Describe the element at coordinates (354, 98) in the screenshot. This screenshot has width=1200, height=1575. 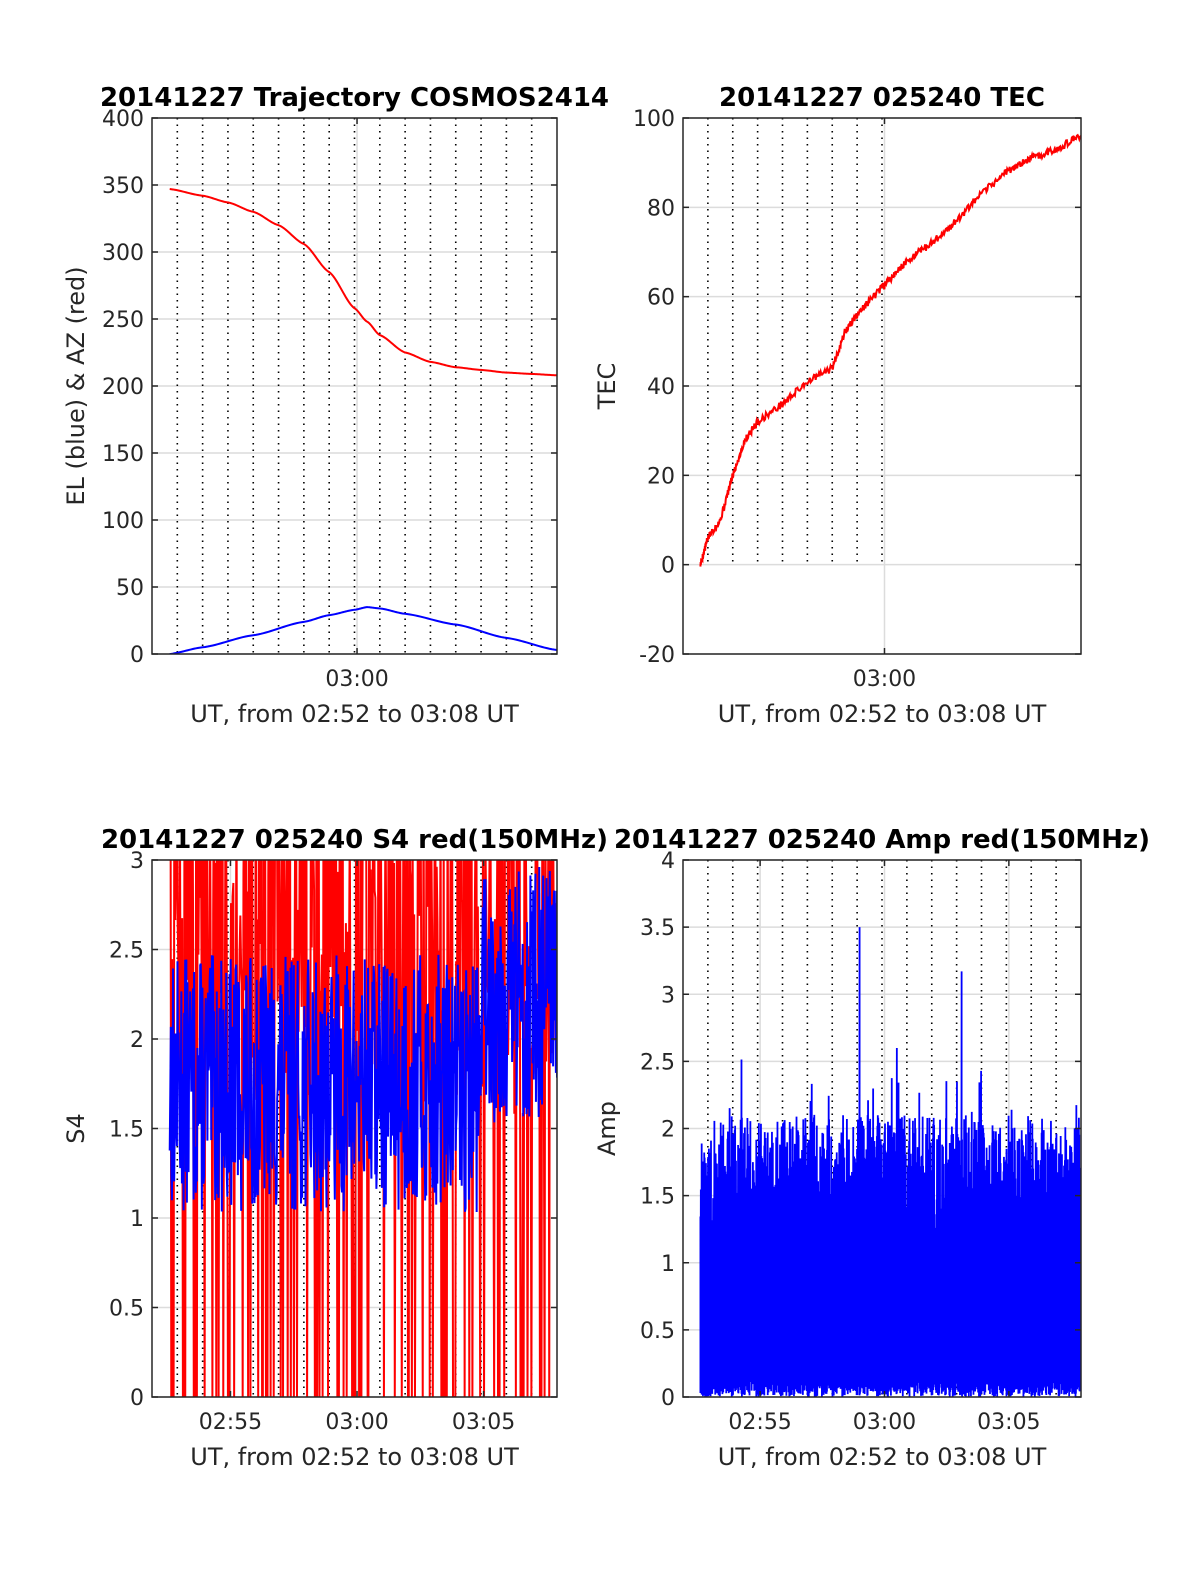
I see `chart-title: 20141227 Trajectory COSMOS2414` at that location.